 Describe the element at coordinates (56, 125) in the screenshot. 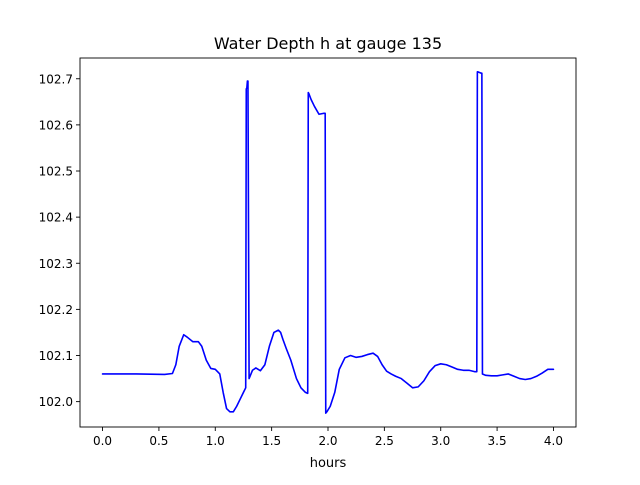

I see `y-tick-label: 102.6` at that location.